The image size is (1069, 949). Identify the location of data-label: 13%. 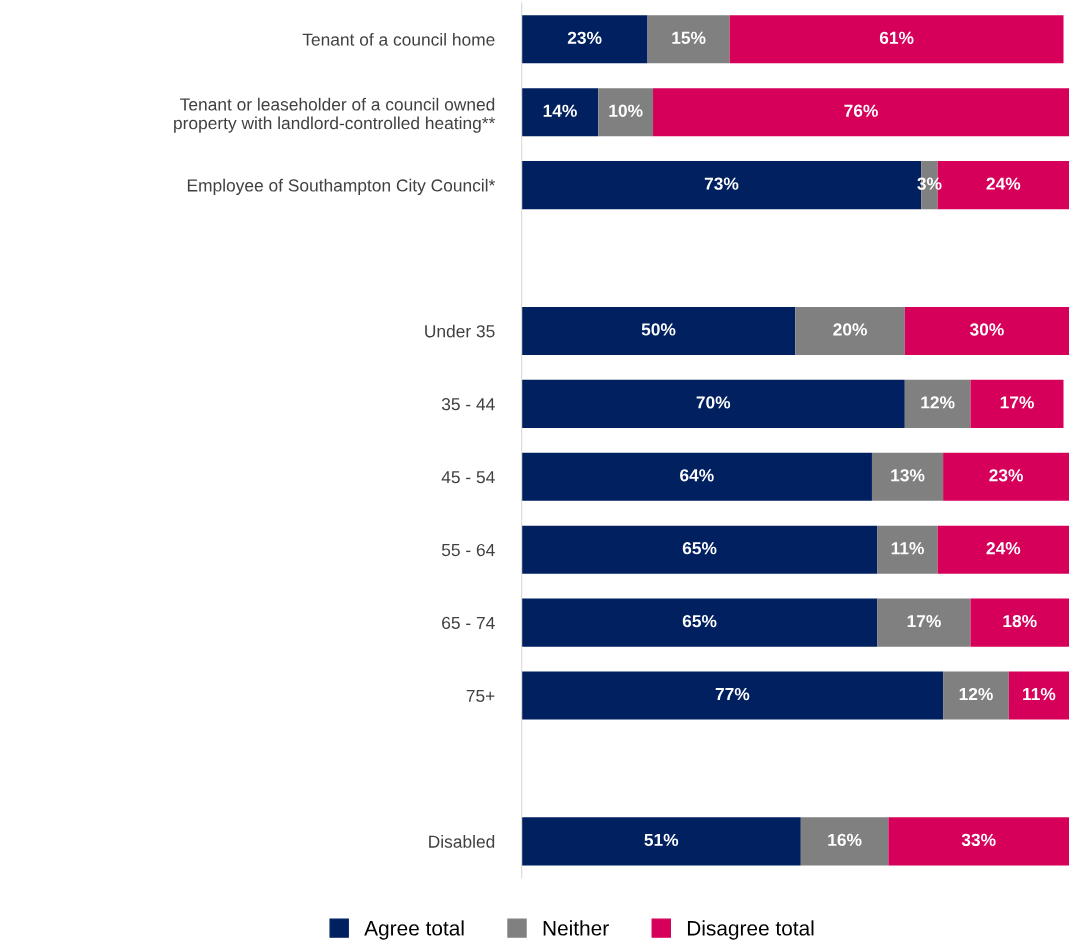
(908, 475).